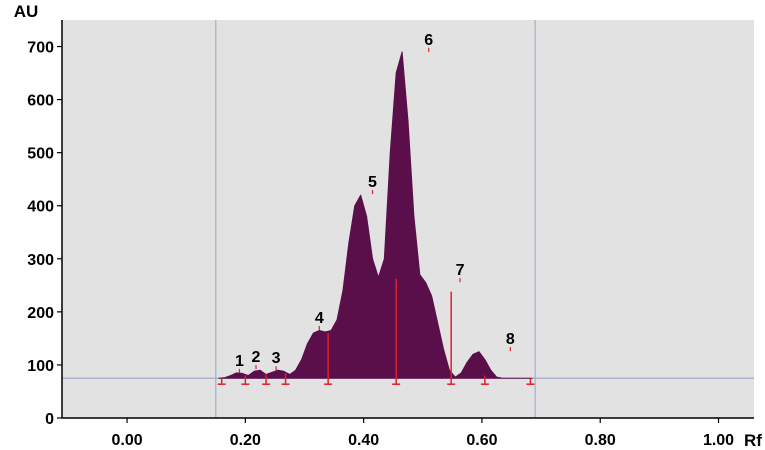 Image resolution: width=765 pixels, height=450 pixels. I want to click on peak-label: 7, so click(460, 270).